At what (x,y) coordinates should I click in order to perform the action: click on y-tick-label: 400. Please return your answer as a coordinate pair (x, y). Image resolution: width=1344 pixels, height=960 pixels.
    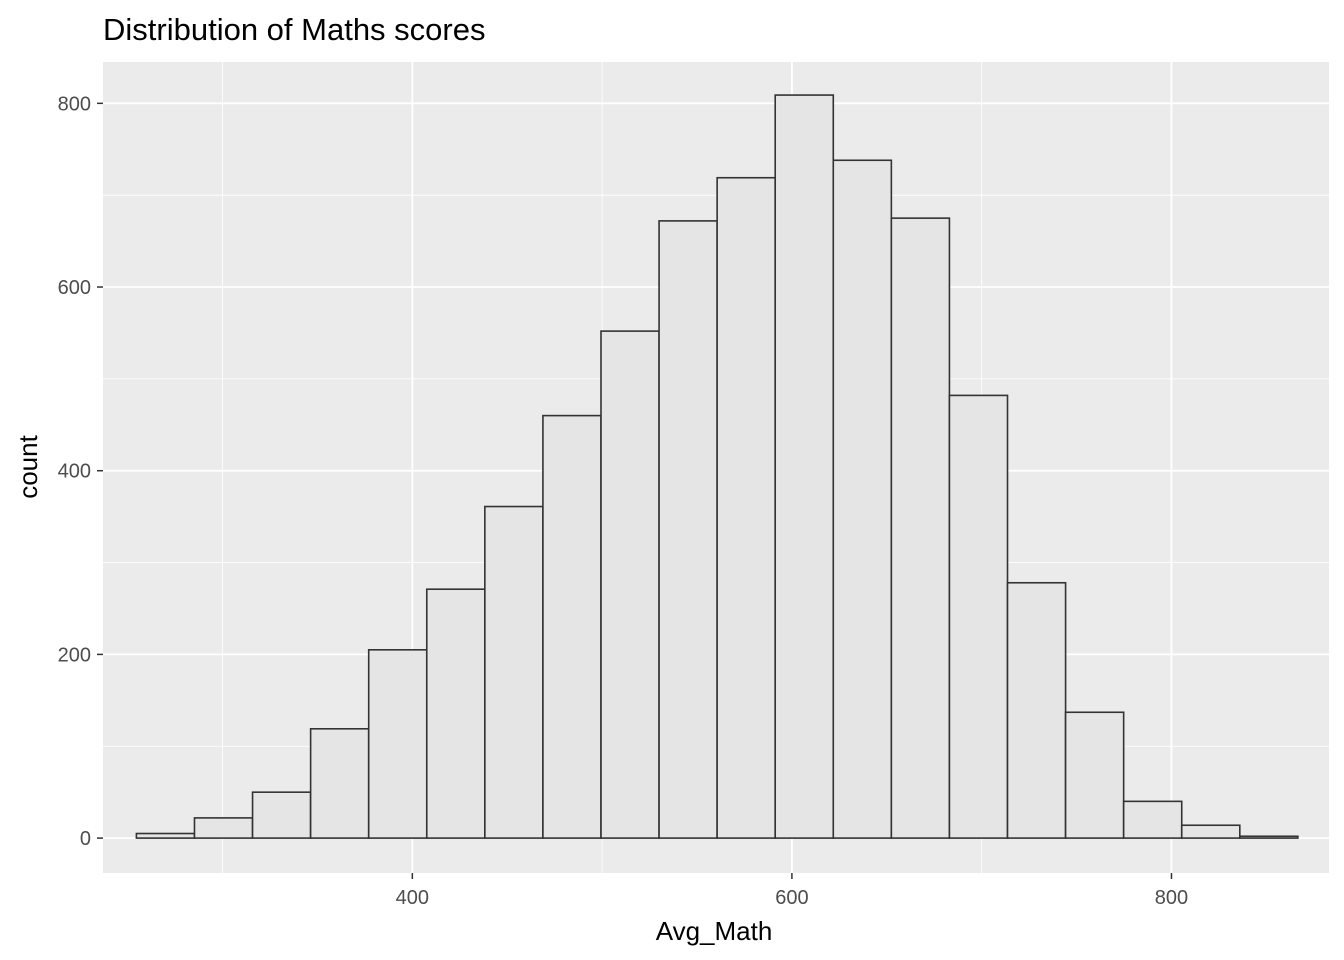
    Looking at the image, I should click on (74, 472).